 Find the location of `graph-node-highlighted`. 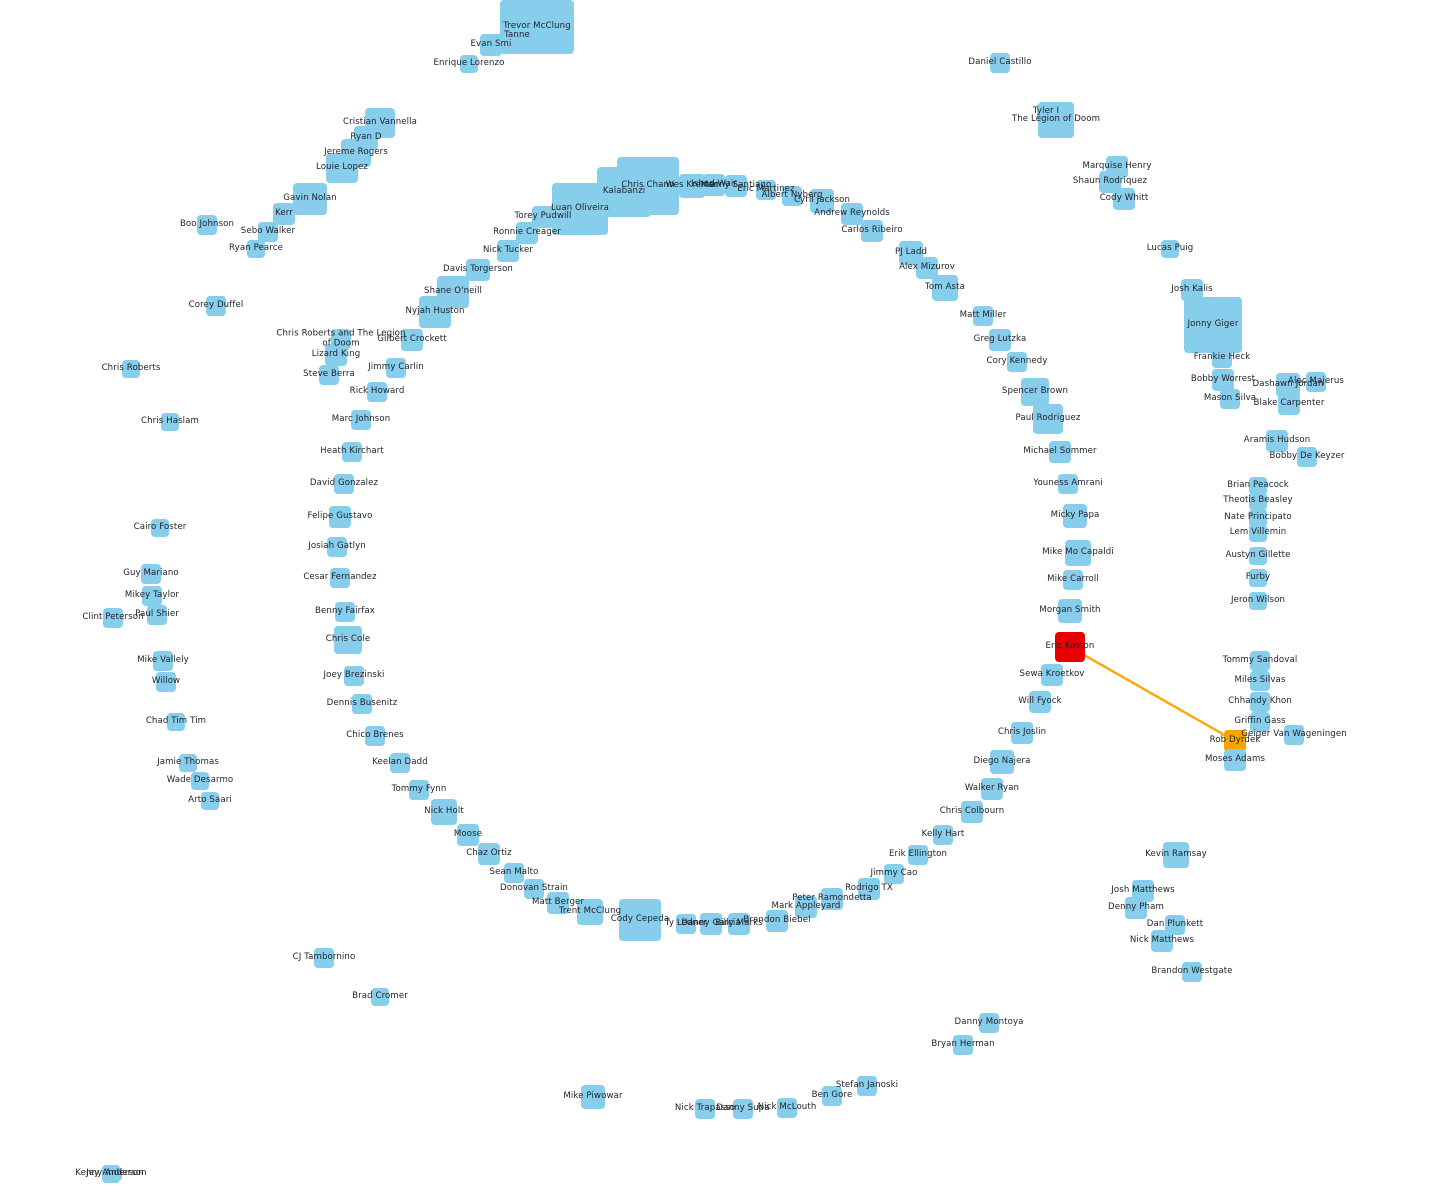

graph-node-highlighted is located at coordinates (1235, 741).